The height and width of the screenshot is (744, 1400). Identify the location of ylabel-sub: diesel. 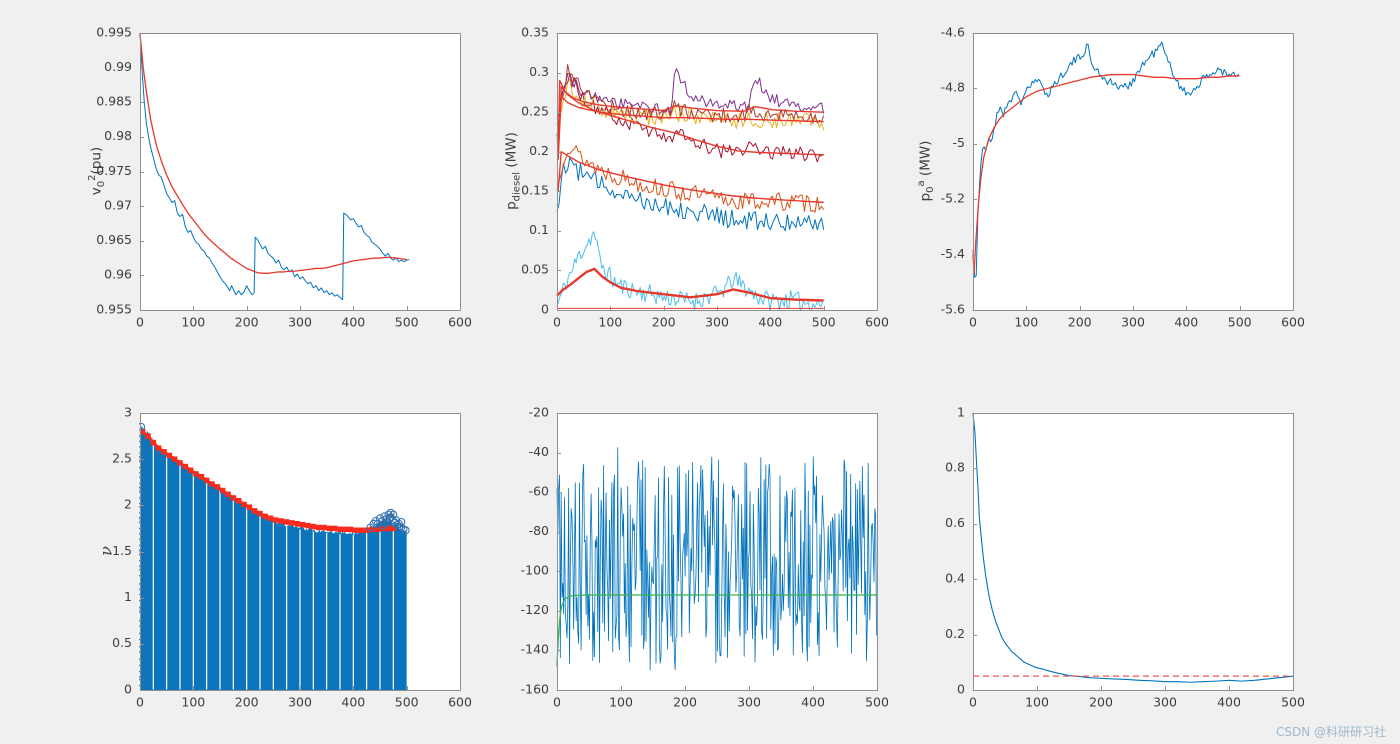
(517, 186).